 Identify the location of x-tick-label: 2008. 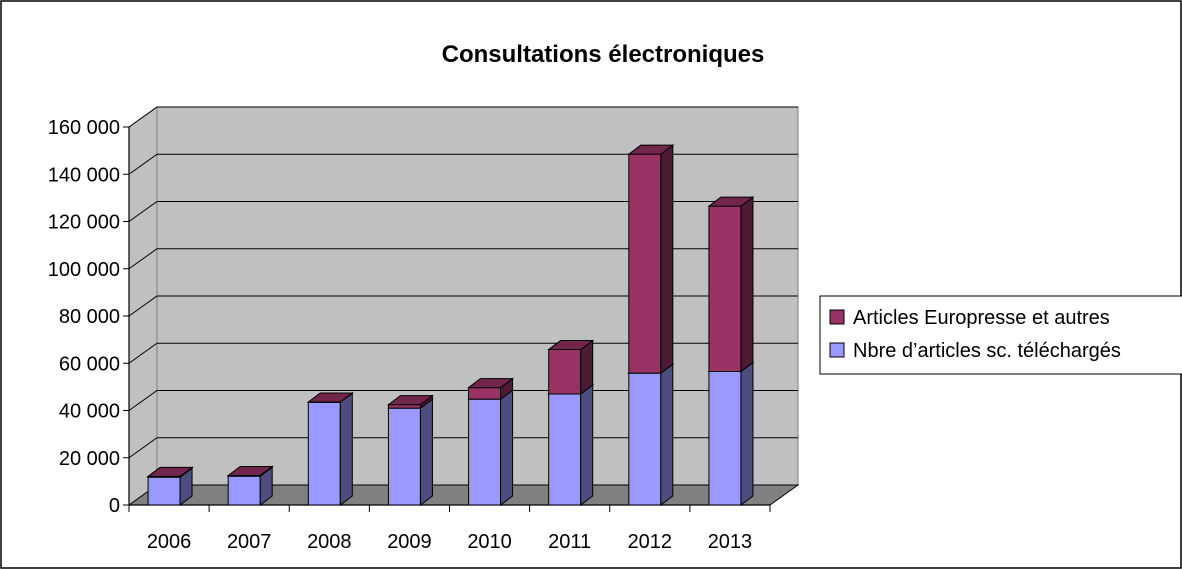
(329, 542).